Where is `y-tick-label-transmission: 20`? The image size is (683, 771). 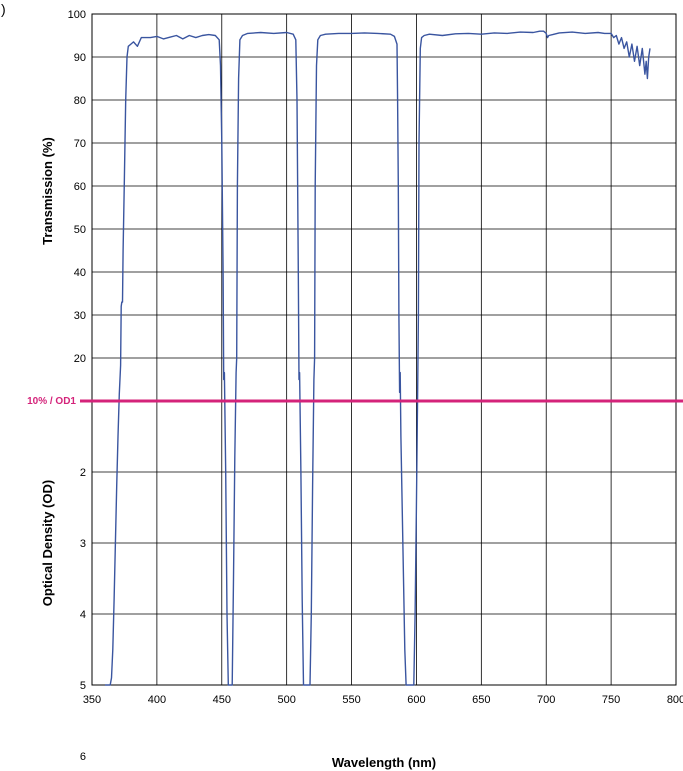
y-tick-label-transmission: 20 is located at coordinates (80, 359).